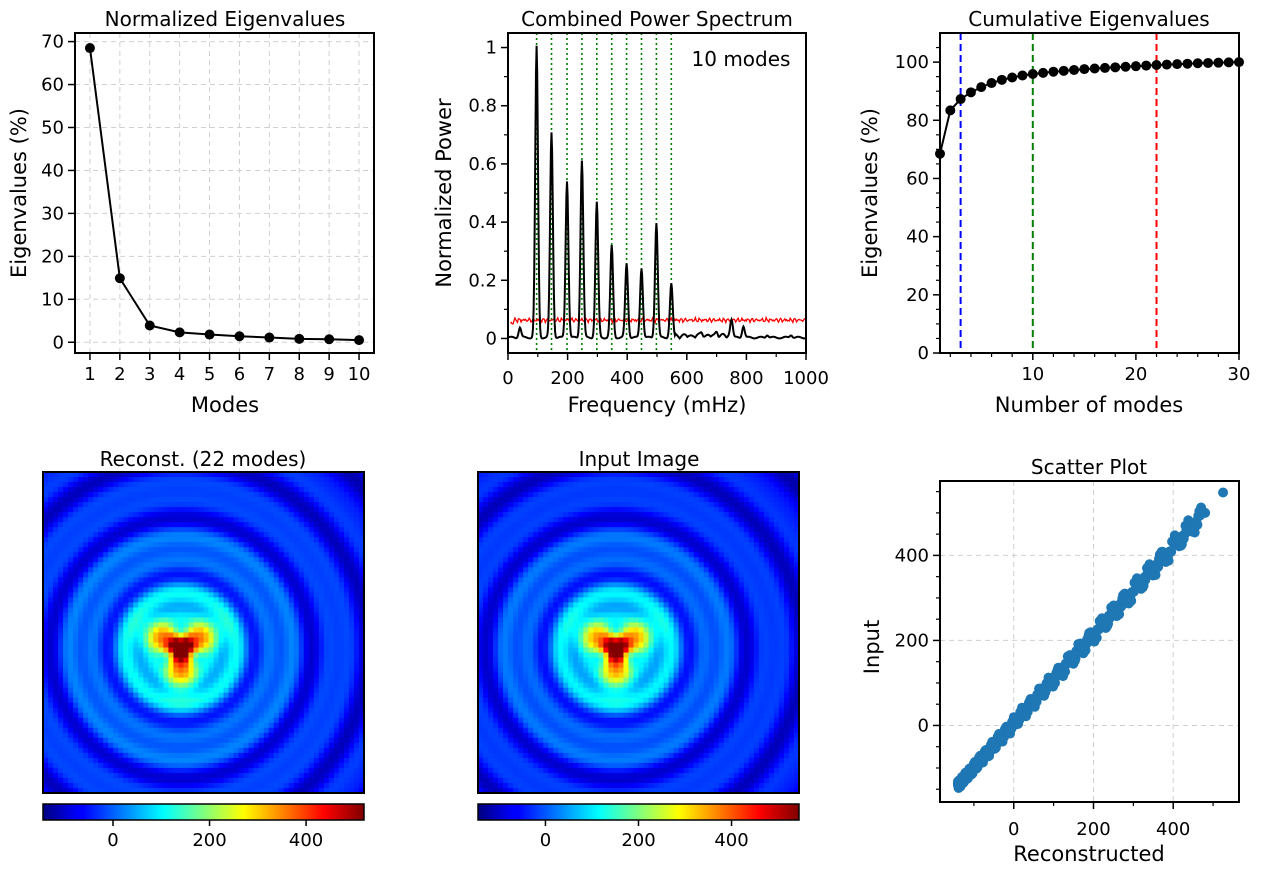  Describe the element at coordinates (1146, 65) in the screenshot. I see `cumulative-point` at that location.